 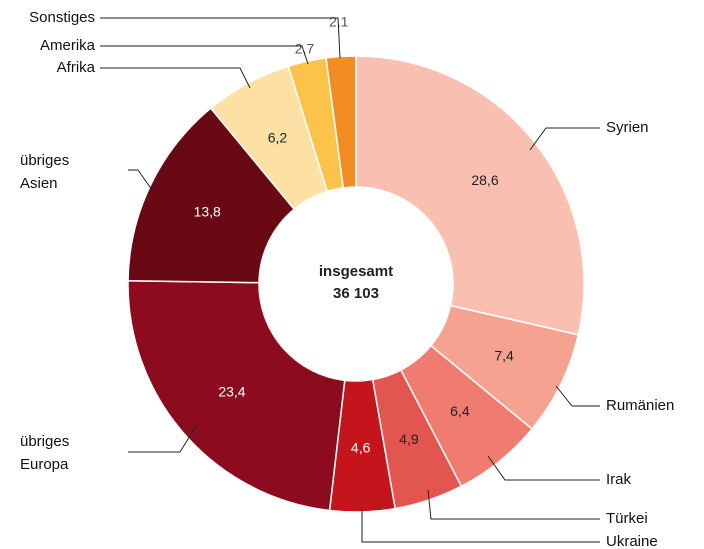 What do you see at coordinates (207, 211) in the screenshot?
I see `value-label: 13,8` at bounding box center [207, 211].